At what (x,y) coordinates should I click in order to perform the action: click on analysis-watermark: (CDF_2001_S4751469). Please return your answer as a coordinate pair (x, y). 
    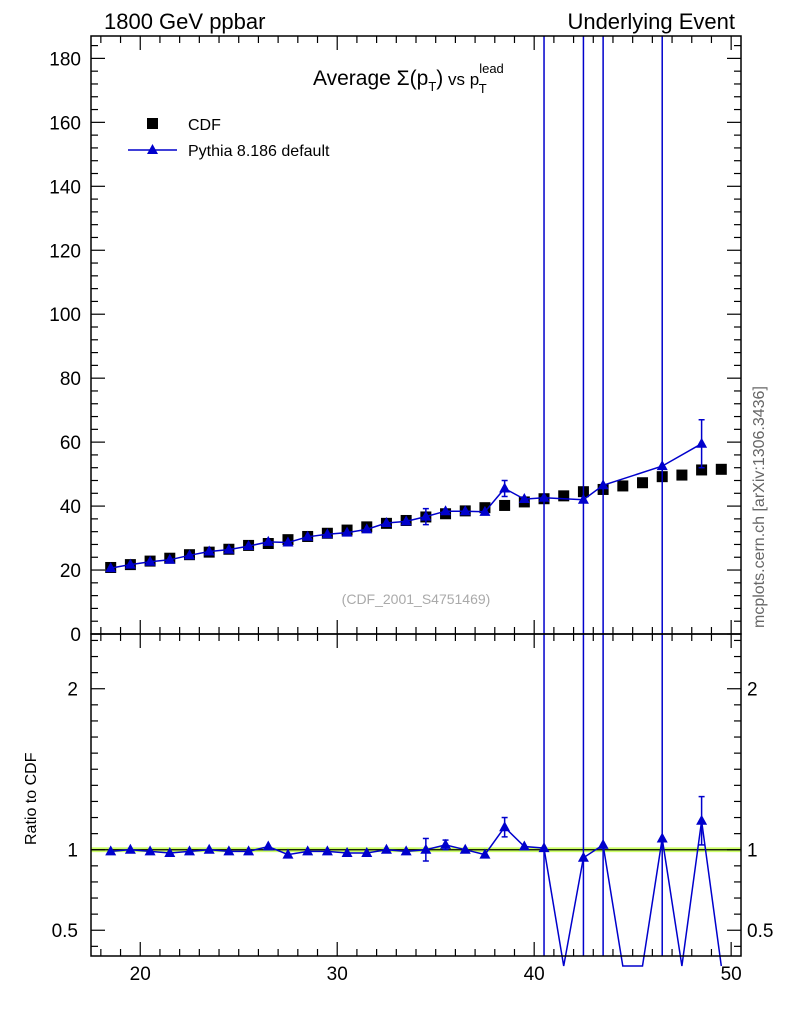
    Looking at the image, I should click on (416, 599).